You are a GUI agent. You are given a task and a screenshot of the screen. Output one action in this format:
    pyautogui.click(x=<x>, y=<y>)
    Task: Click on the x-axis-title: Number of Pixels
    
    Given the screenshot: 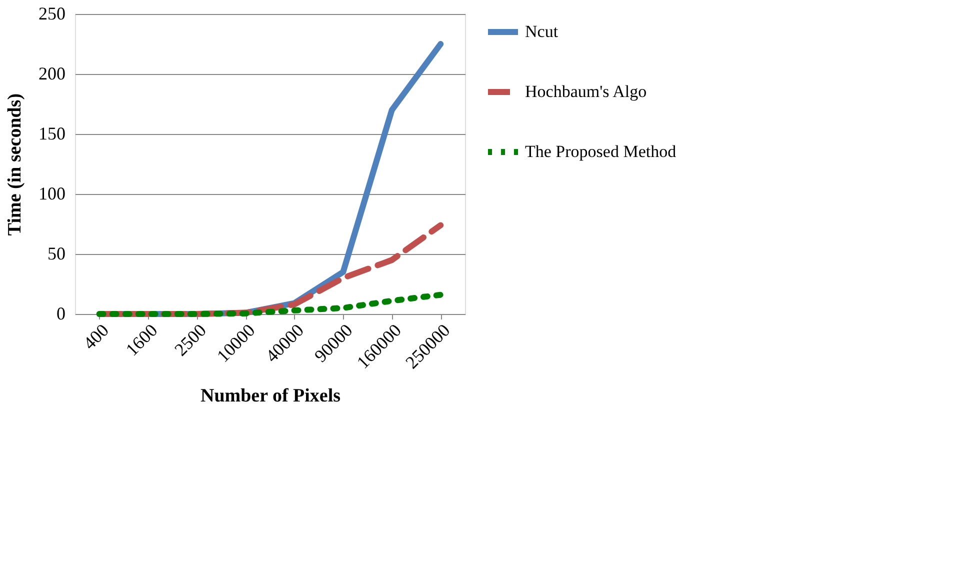 What is the action you would take?
    pyautogui.click(x=270, y=395)
    